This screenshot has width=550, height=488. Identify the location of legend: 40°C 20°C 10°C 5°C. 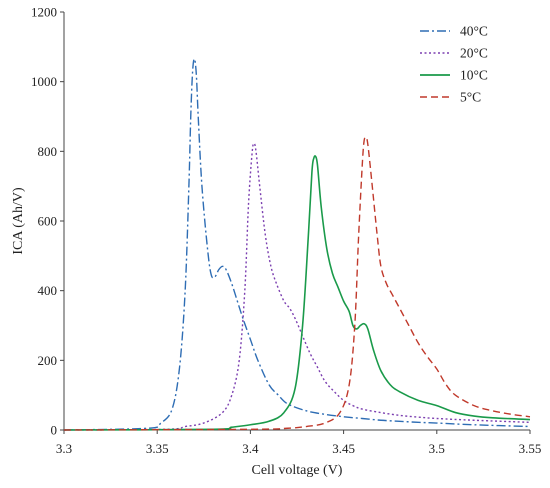
(454, 64).